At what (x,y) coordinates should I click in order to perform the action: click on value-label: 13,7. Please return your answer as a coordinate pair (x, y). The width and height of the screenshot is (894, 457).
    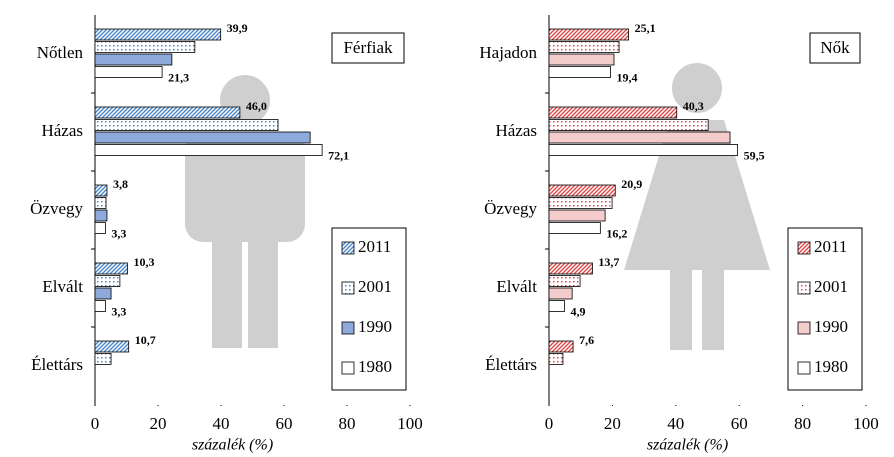
    Looking at the image, I should click on (608, 262).